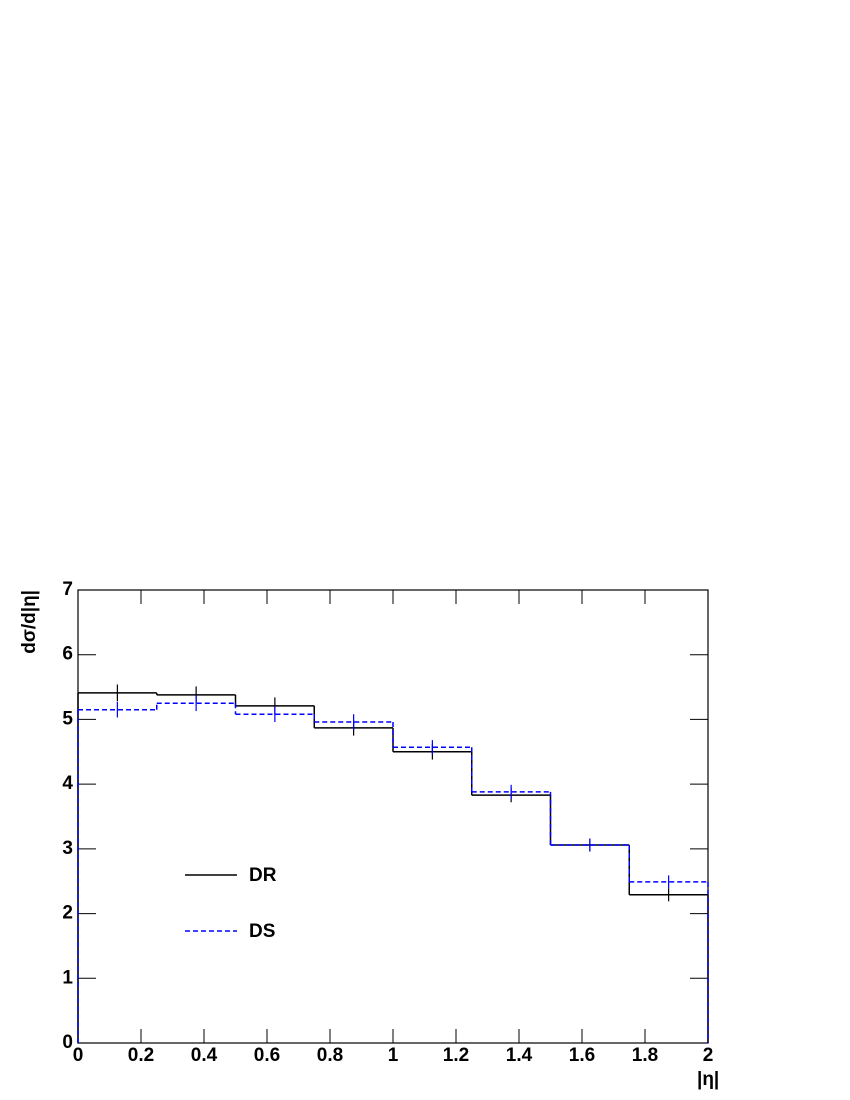  What do you see at coordinates (67, 848) in the screenshot?
I see `y-tick-label: 3` at bounding box center [67, 848].